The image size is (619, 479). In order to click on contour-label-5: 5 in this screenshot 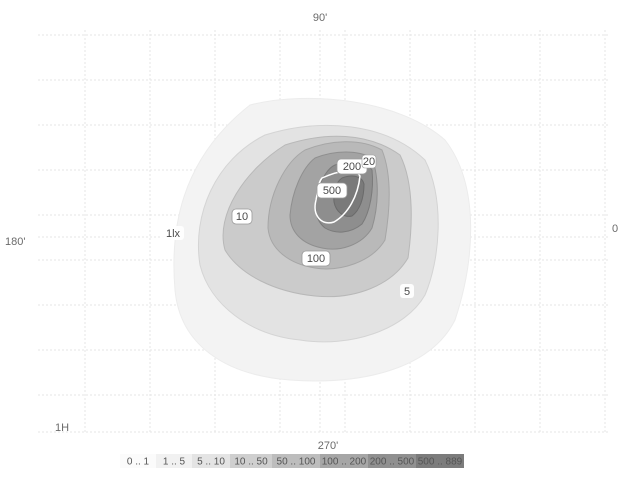, I will do `click(407, 291)`.